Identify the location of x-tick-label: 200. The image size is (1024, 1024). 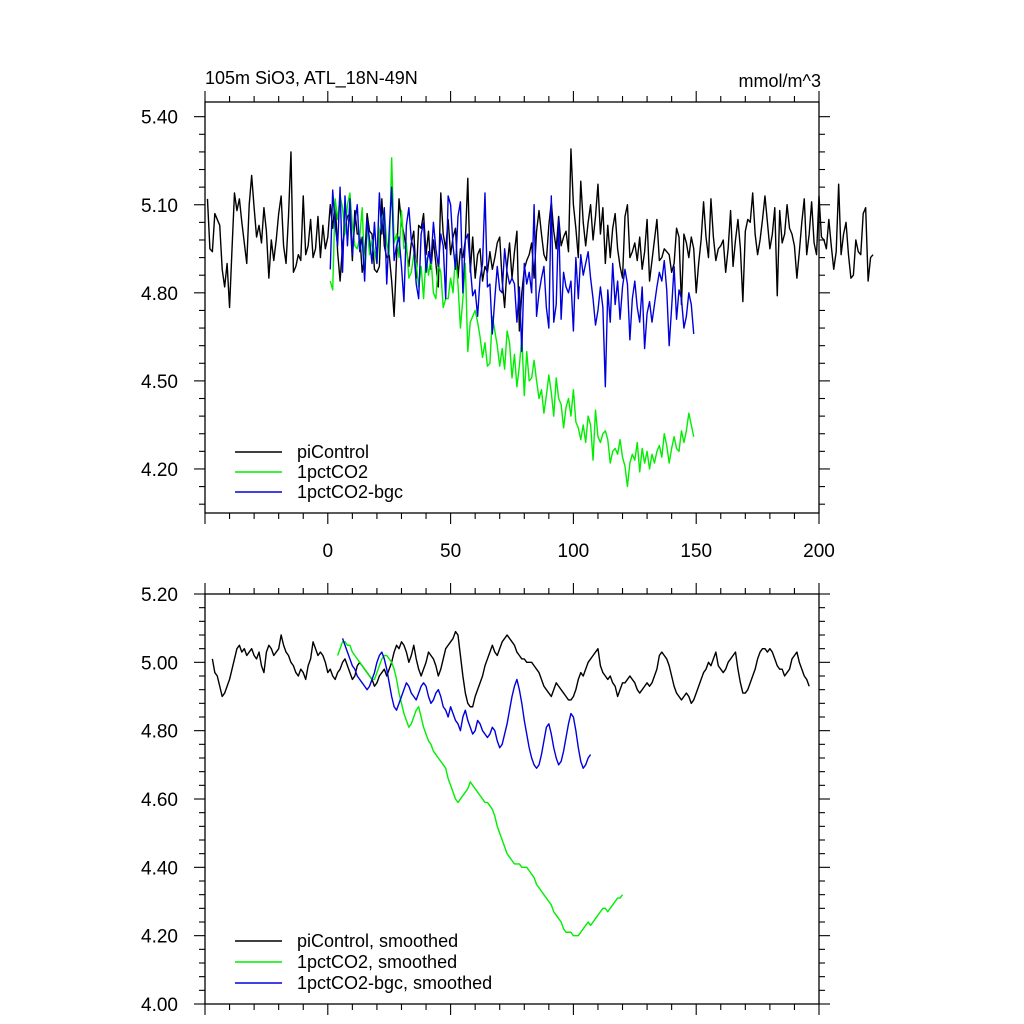
(819, 551).